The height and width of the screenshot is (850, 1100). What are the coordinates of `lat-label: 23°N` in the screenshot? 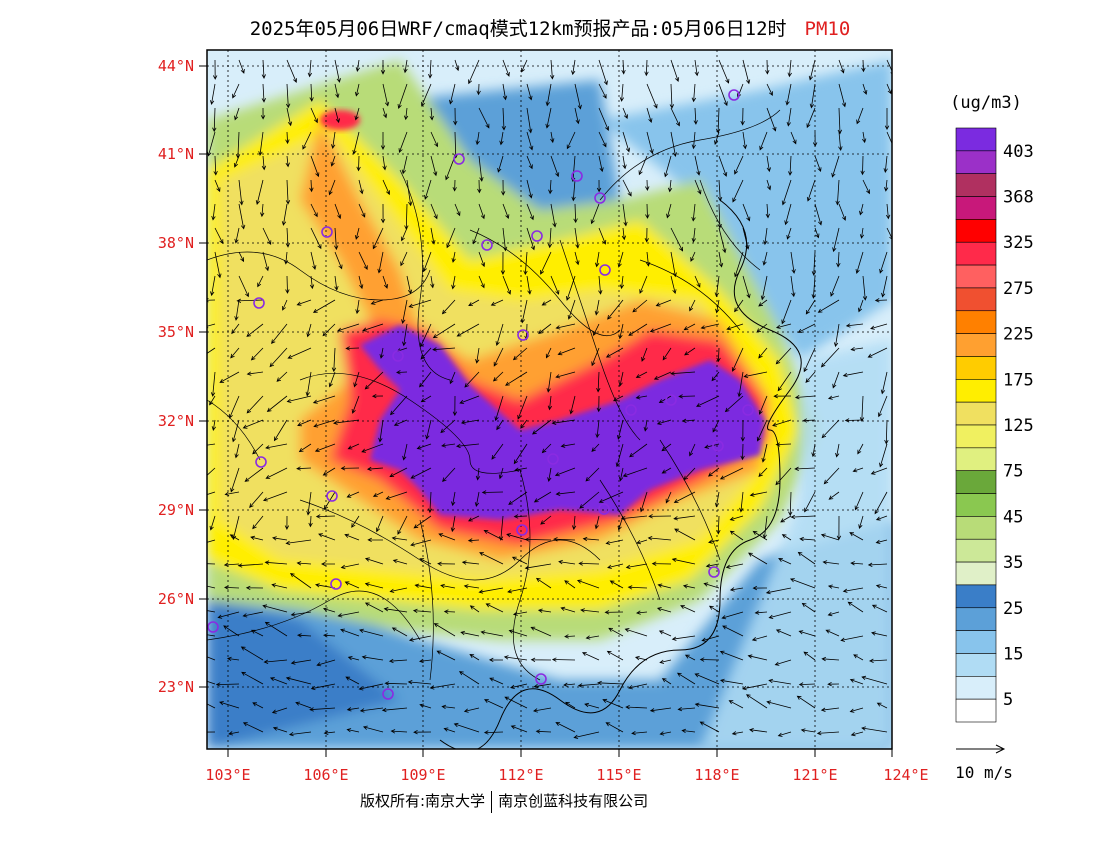 It's located at (176, 687).